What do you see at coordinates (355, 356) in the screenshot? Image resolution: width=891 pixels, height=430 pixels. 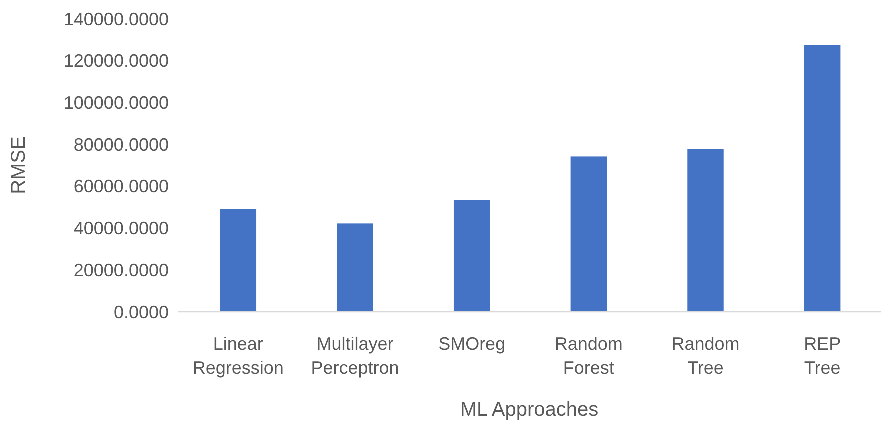 I see `x-tick-label: Multilayer Perceptron` at bounding box center [355, 356].